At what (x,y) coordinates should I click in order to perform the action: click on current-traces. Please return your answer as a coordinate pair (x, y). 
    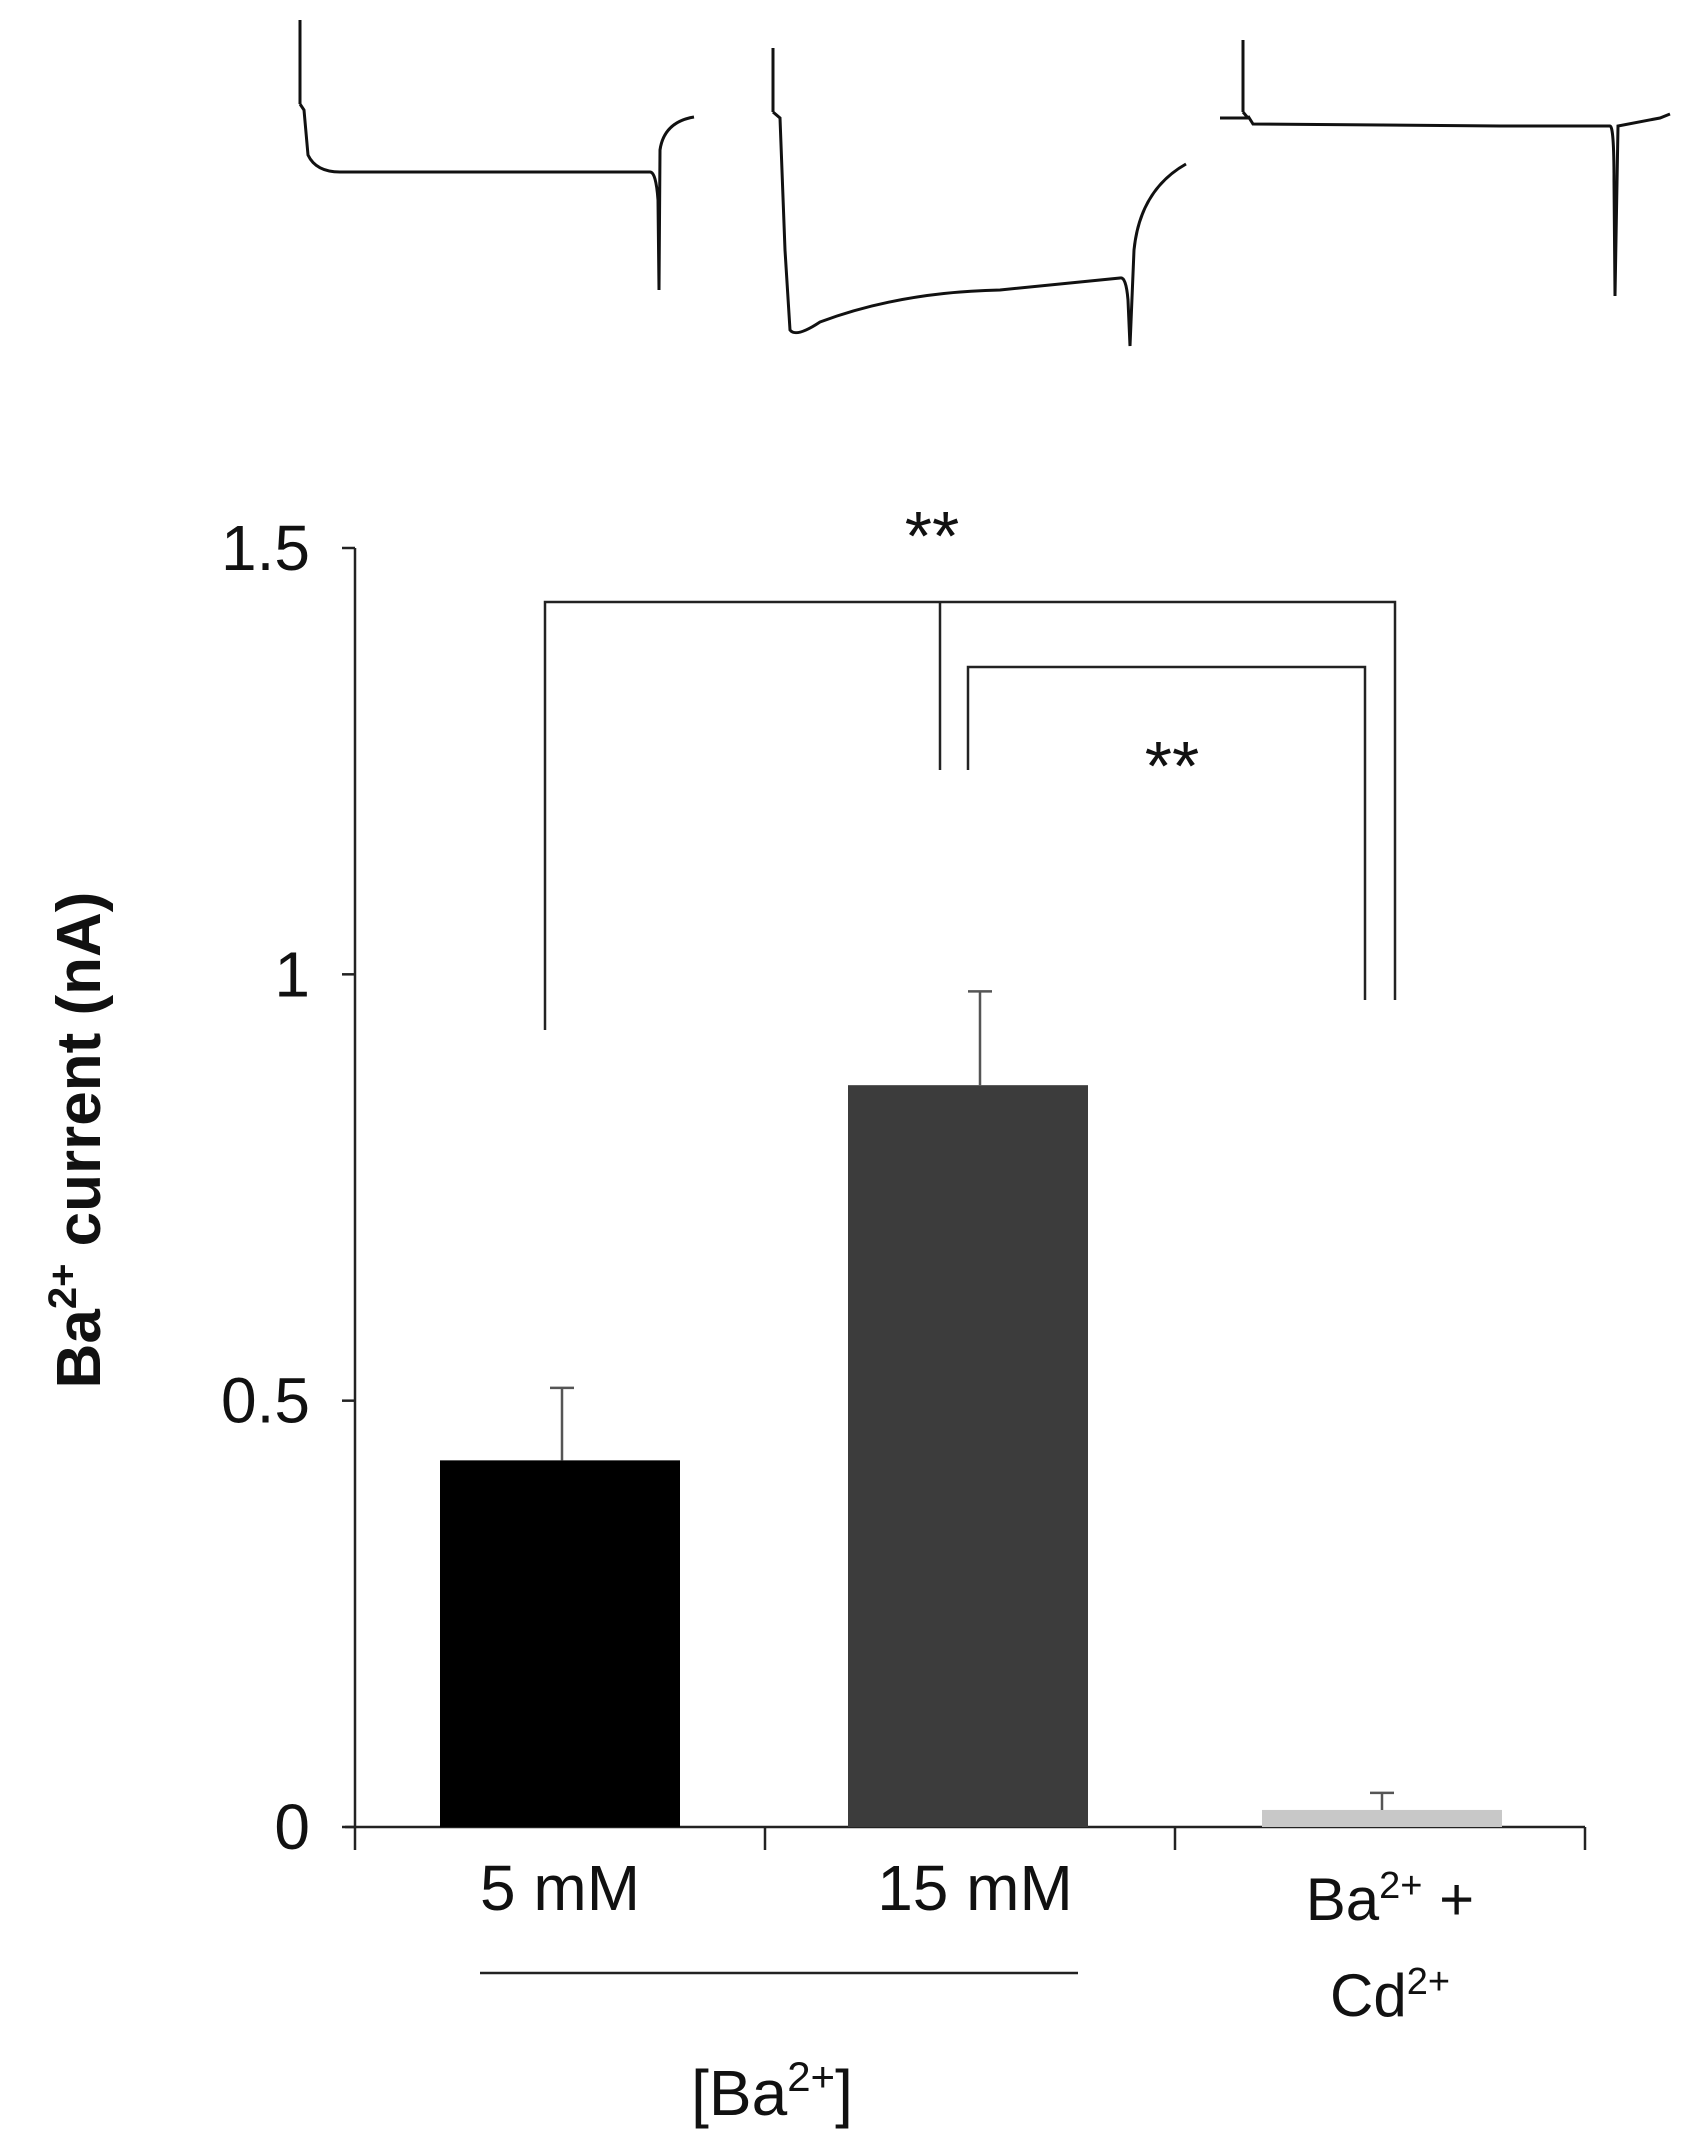
    Looking at the image, I should click on (984, 183).